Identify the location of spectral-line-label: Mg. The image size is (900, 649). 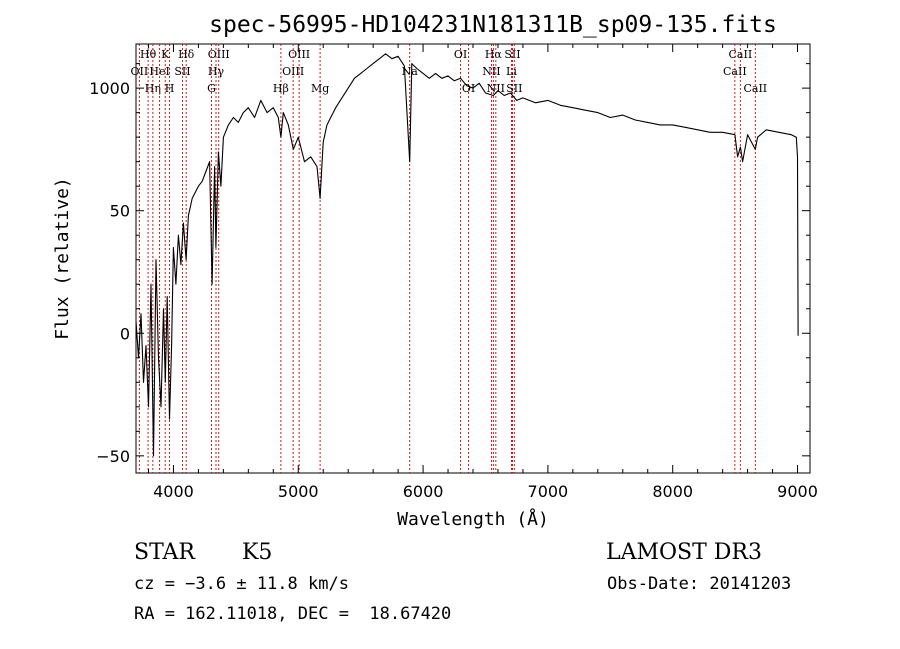
(320, 88).